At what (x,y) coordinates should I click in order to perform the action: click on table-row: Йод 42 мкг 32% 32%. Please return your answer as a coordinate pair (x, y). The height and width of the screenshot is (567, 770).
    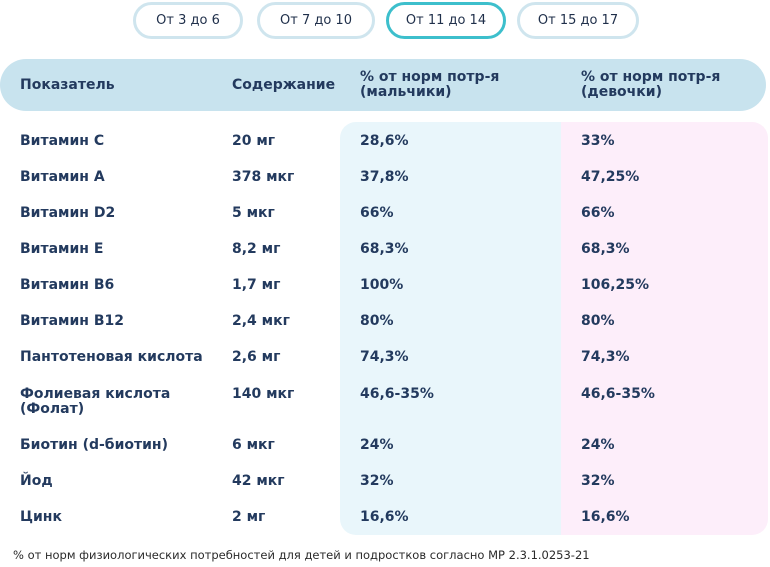
    Looking at the image, I should click on (385, 489).